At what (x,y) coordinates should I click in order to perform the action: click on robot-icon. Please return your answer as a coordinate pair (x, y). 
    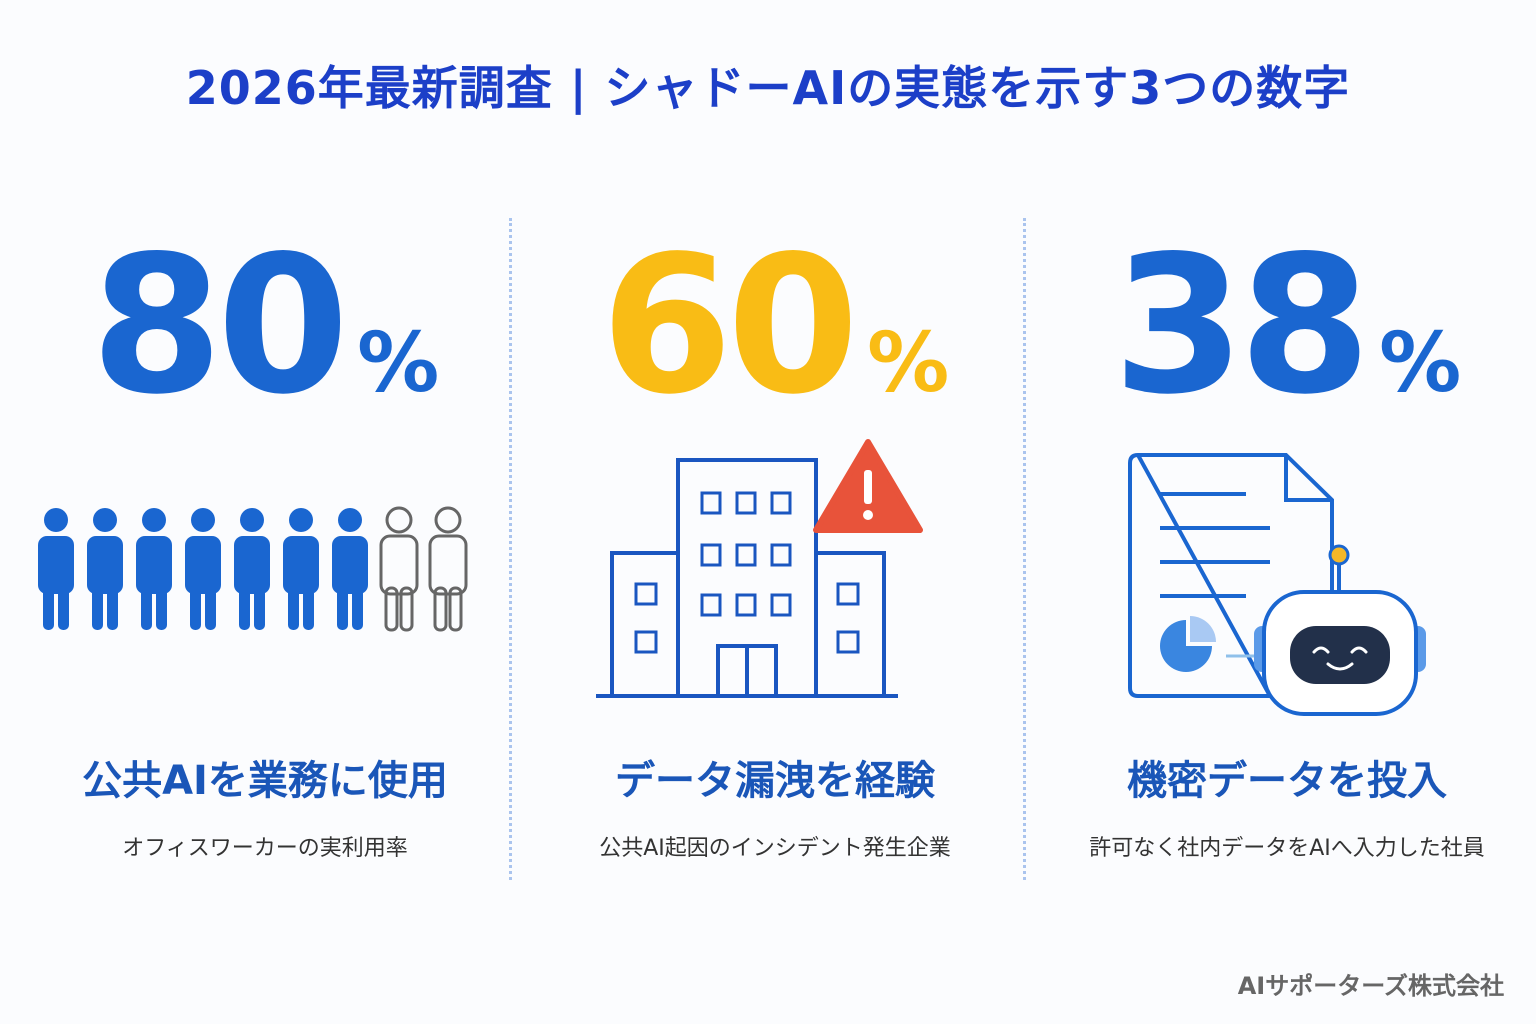
    Looking at the image, I should click on (1340, 630).